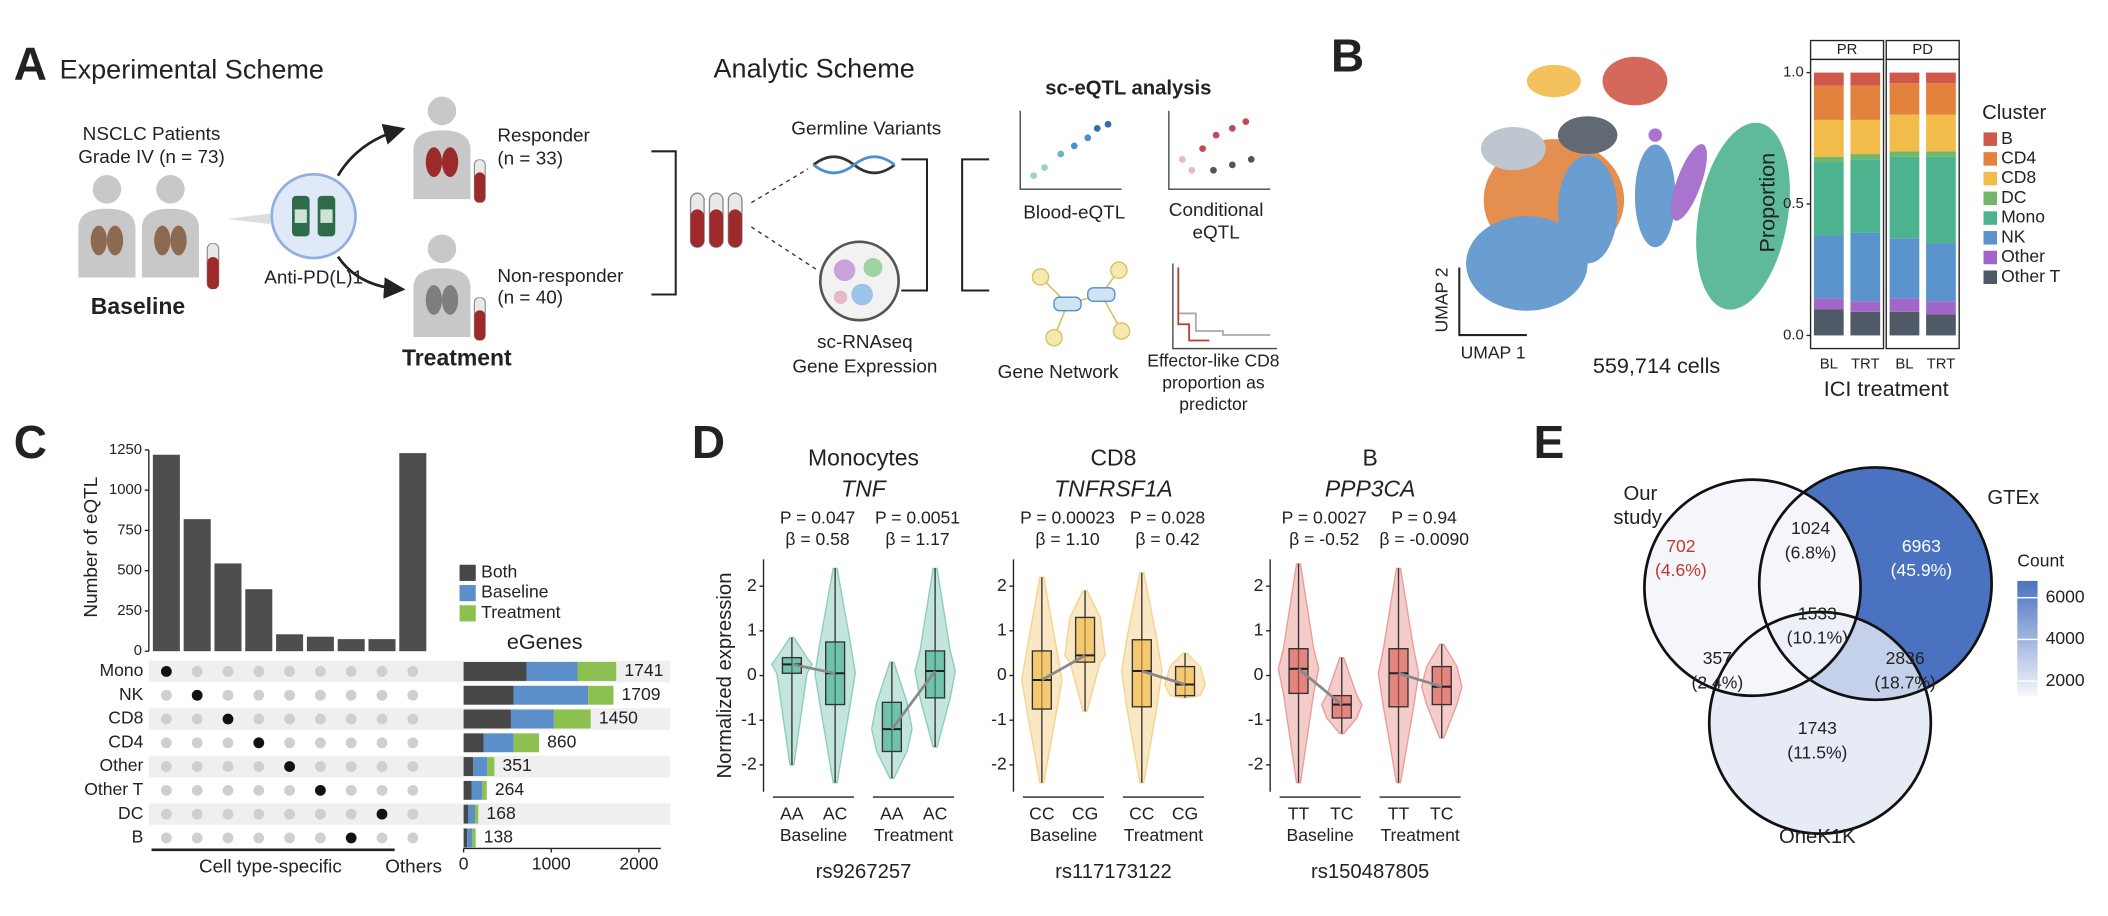 This screenshot has width=2108, height=916. Describe the element at coordinates (814, 68) in the screenshot. I see `heading: Analytic Scheme` at that location.